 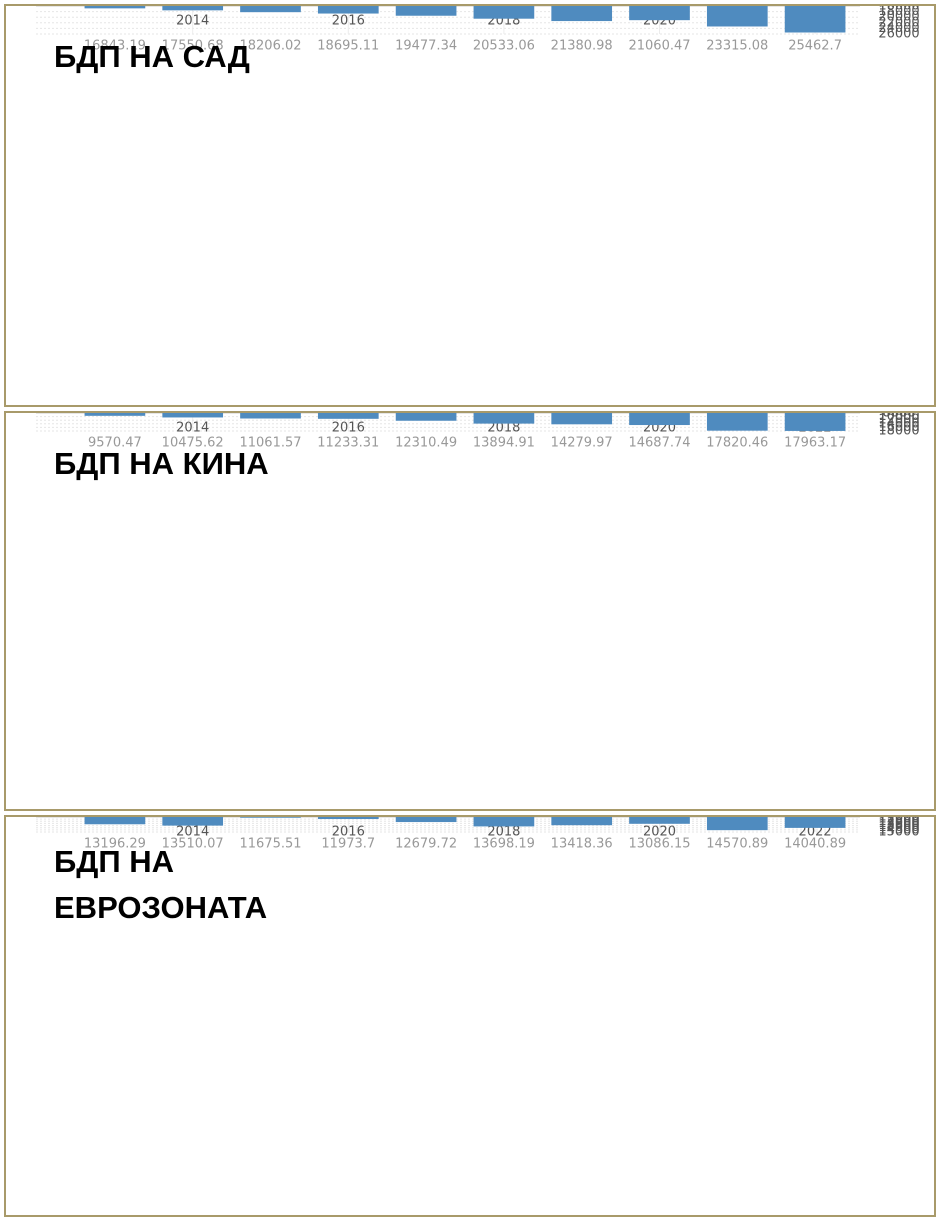 I want to click on value-label: 23315.08, so click(x=737, y=46).